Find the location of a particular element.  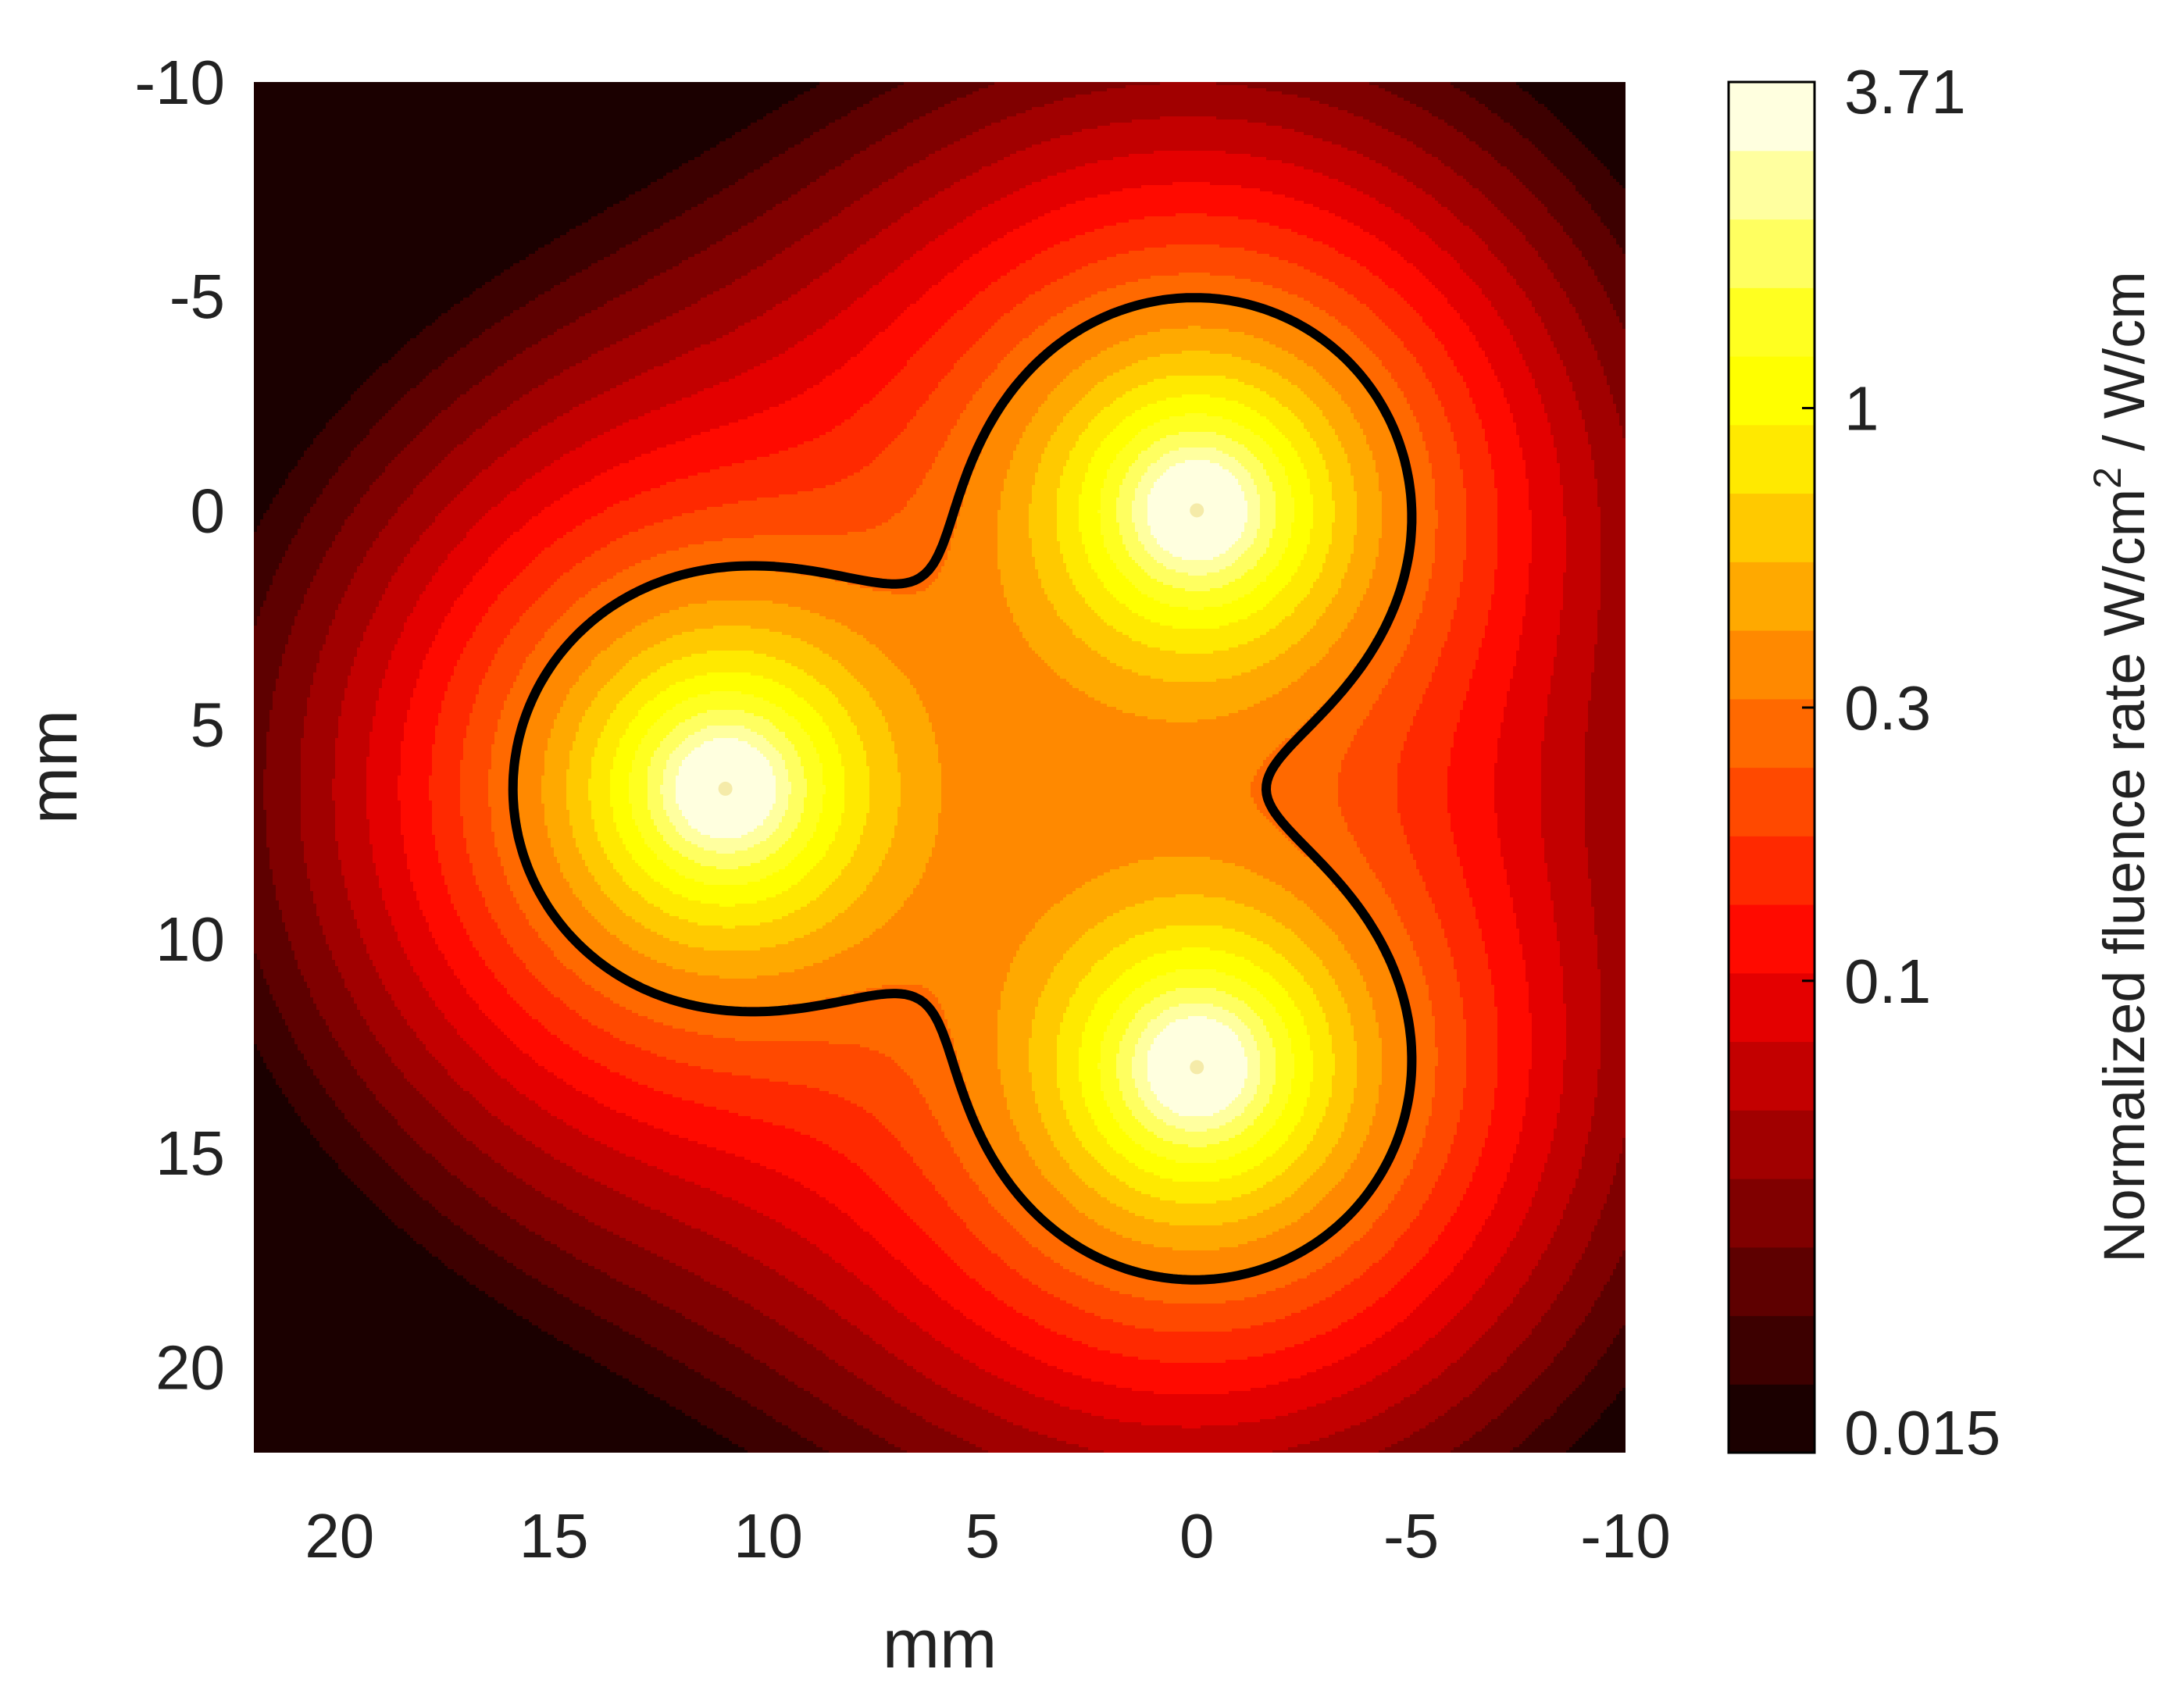

x-tick-label: -10 is located at coordinates (1625, 1536).